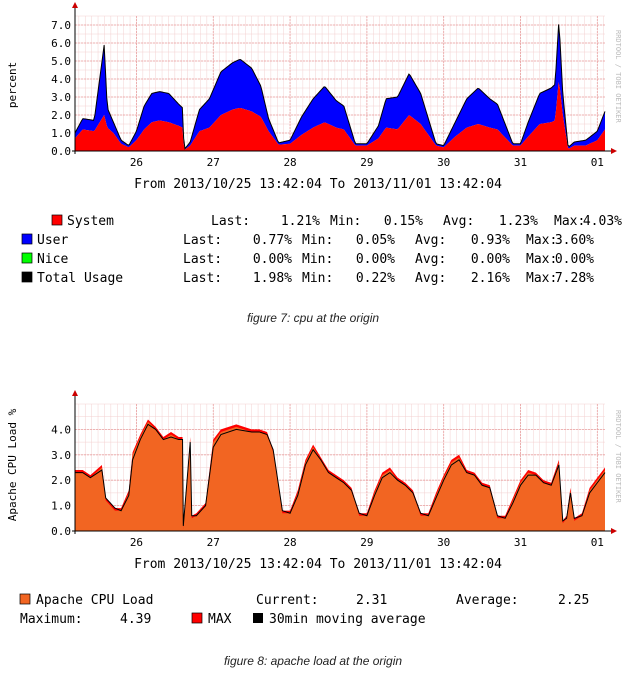 Image resolution: width=626 pixels, height=674 pixels. I want to click on legend-last-val: 0.77%, so click(272, 240).